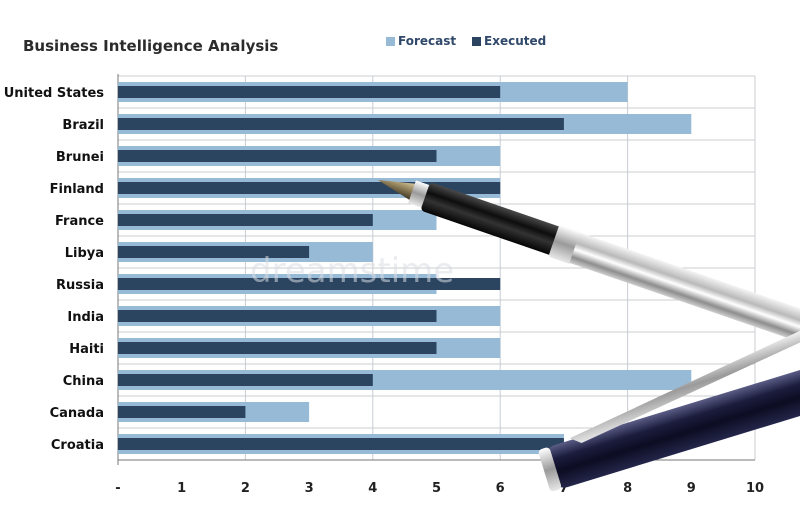  What do you see at coordinates (691, 488) in the screenshot?
I see `x-tick-label: 9` at bounding box center [691, 488].